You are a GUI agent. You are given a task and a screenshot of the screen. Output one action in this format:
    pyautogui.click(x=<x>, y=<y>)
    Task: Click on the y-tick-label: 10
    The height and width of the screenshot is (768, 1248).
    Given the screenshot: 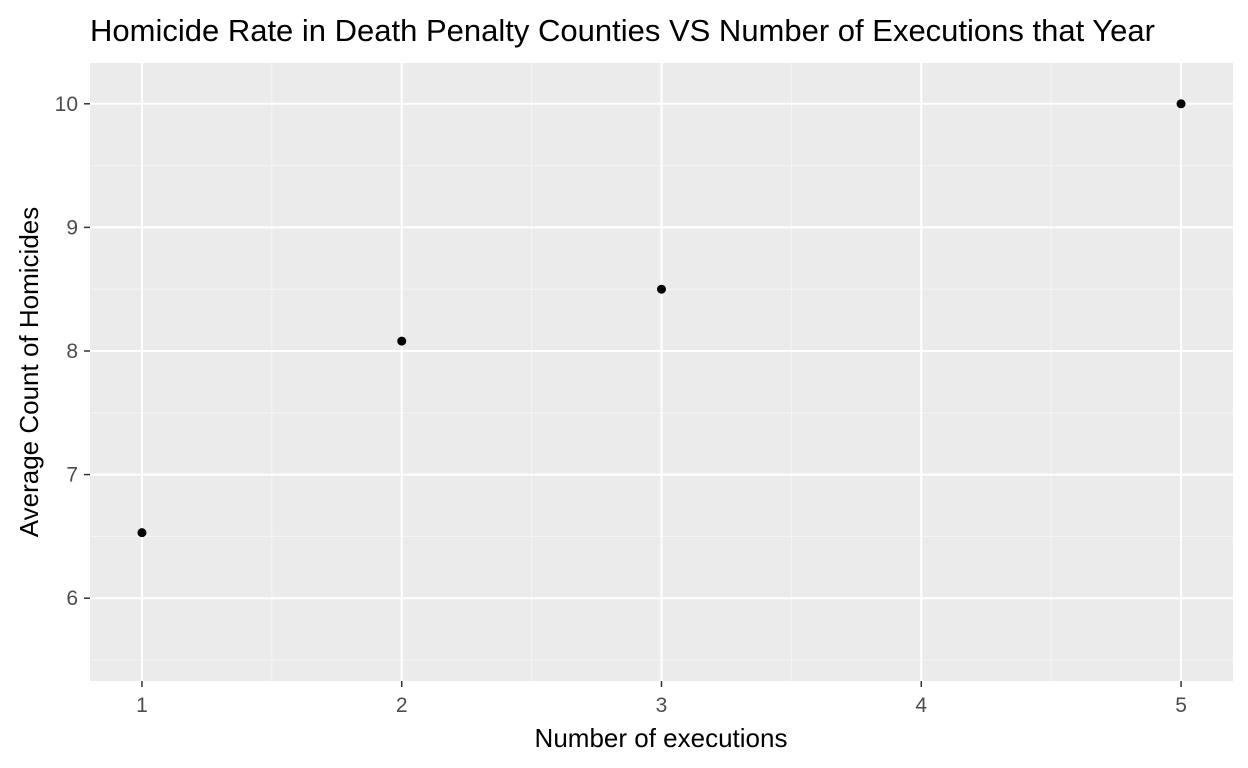 What is the action you would take?
    pyautogui.click(x=66, y=104)
    